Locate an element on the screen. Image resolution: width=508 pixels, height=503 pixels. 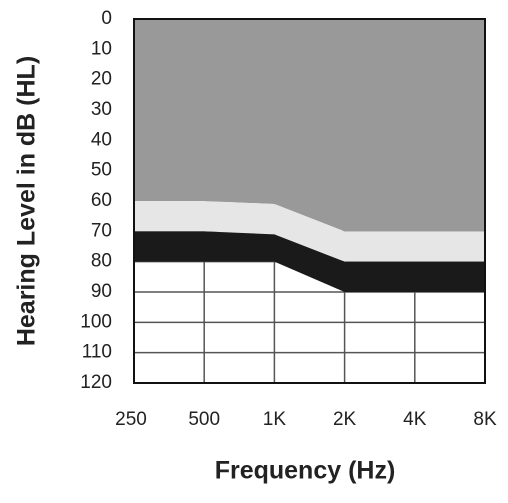
x-tick-label: 2K is located at coordinates (345, 419).